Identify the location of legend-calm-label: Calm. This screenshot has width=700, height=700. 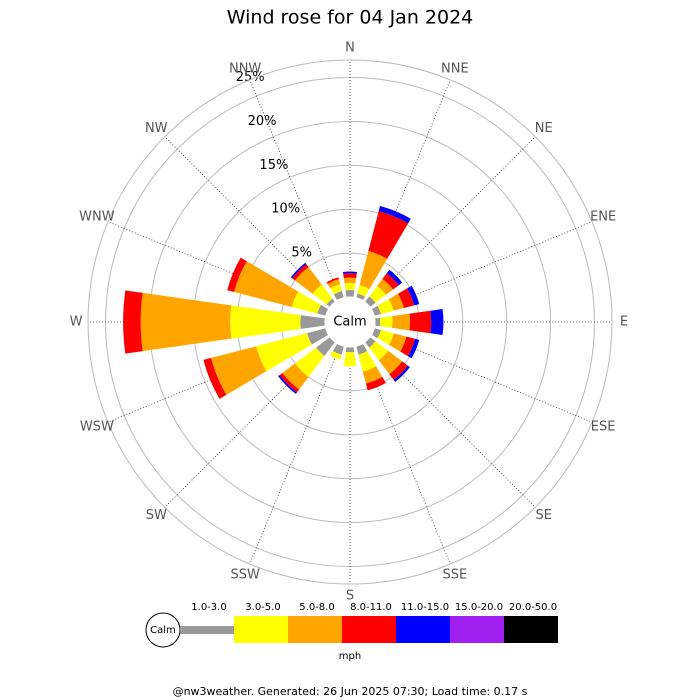
(163, 630).